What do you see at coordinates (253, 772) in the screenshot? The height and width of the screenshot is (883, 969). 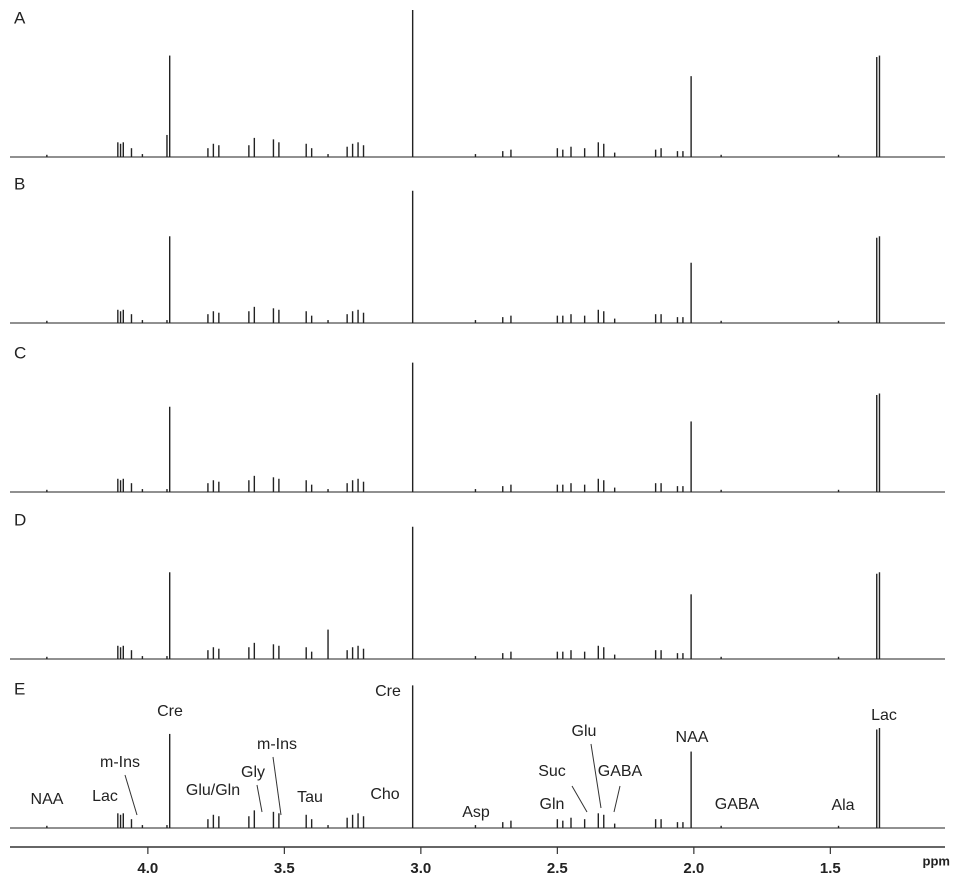 I see `annotation: Gly` at bounding box center [253, 772].